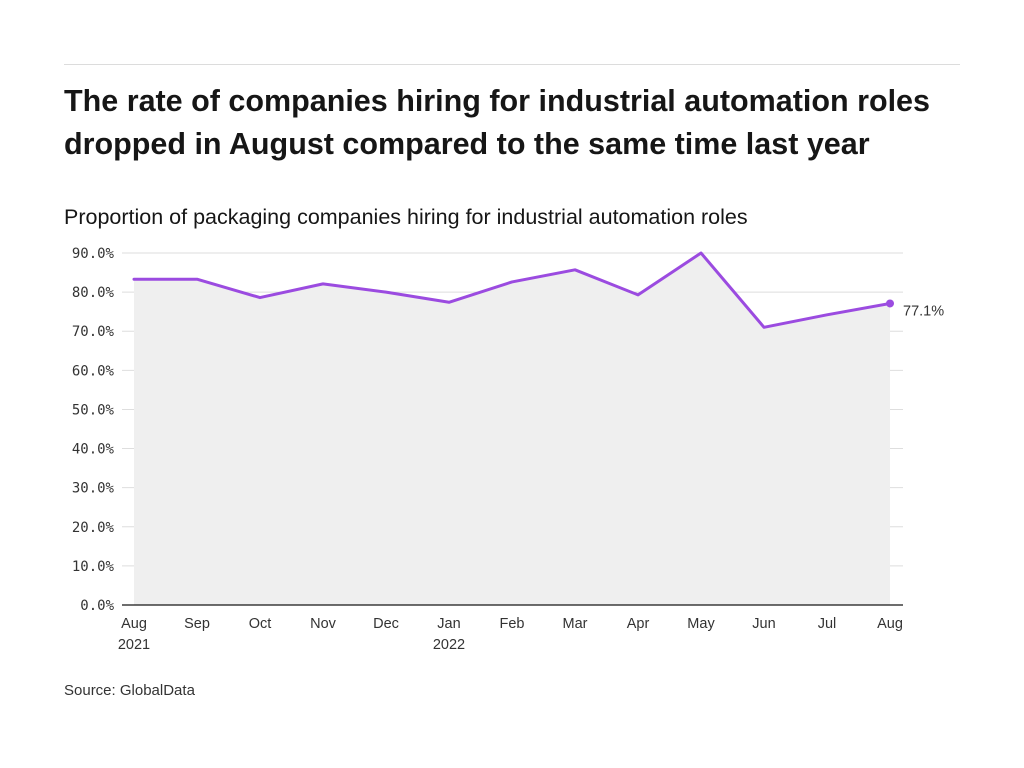 The width and height of the screenshot is (1024, 768). Describe the element at coordinates (449, 645) in the screenshot. I see `x-tick-year-label: 2022` at that location.